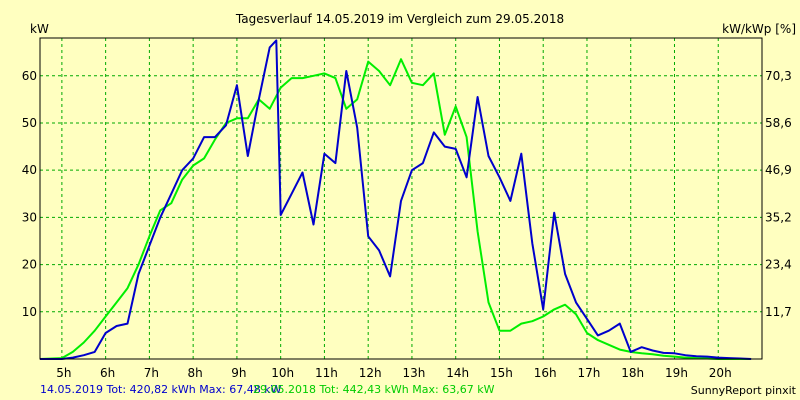 This screenshot has width=800, height=400. Describe the element at coordinates (29, 265) in the screenshot. I see `y-tick-label: 20` at that location.